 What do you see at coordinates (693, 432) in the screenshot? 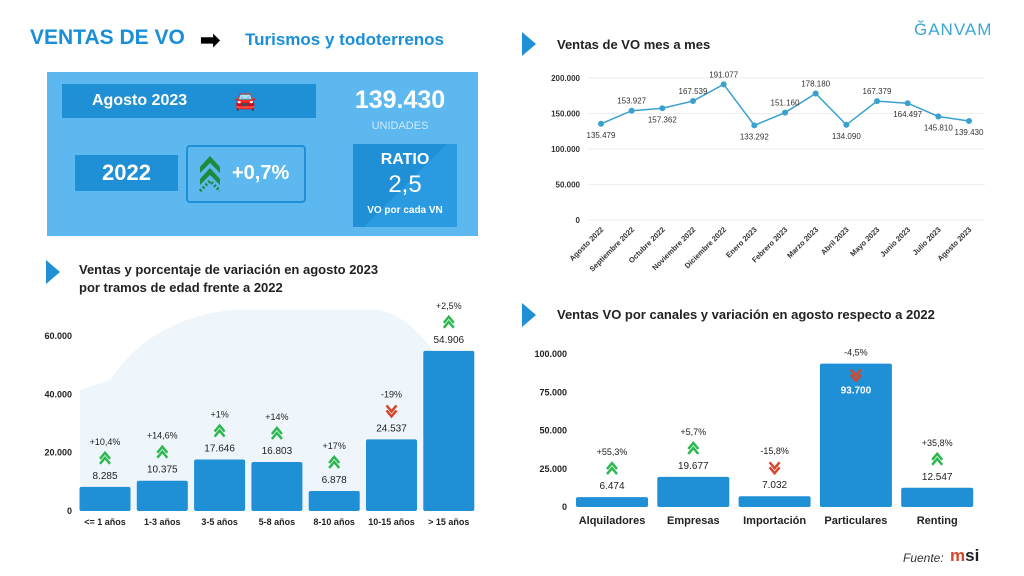
I see `variation-label: +5,7%` at bounding box center [693, 432].